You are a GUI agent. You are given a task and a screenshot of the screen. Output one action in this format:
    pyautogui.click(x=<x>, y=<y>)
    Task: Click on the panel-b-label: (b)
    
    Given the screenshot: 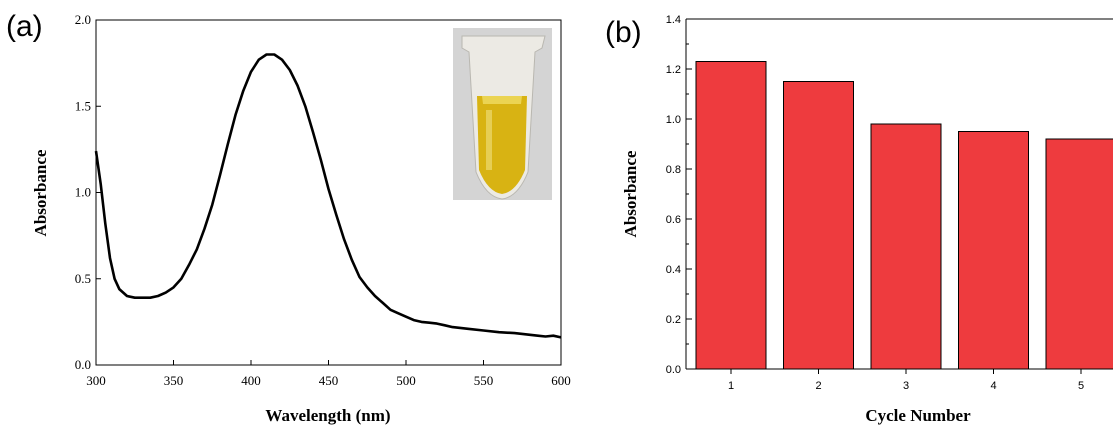 What is the action you would take?
    pyautogui.click(x=623, y=32)
    